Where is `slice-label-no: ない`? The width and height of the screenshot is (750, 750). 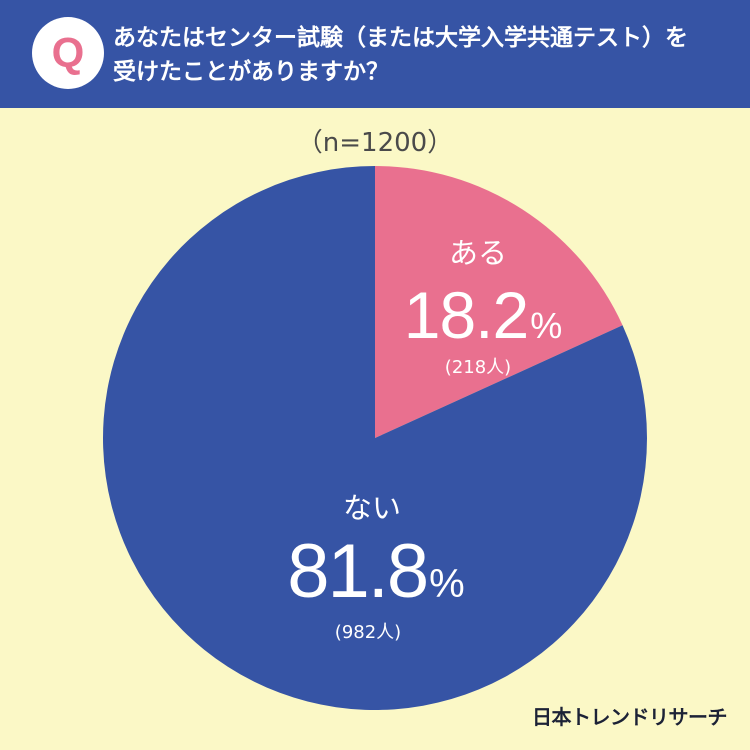
slice-label-no: ない is located at coordinates (372, 508).